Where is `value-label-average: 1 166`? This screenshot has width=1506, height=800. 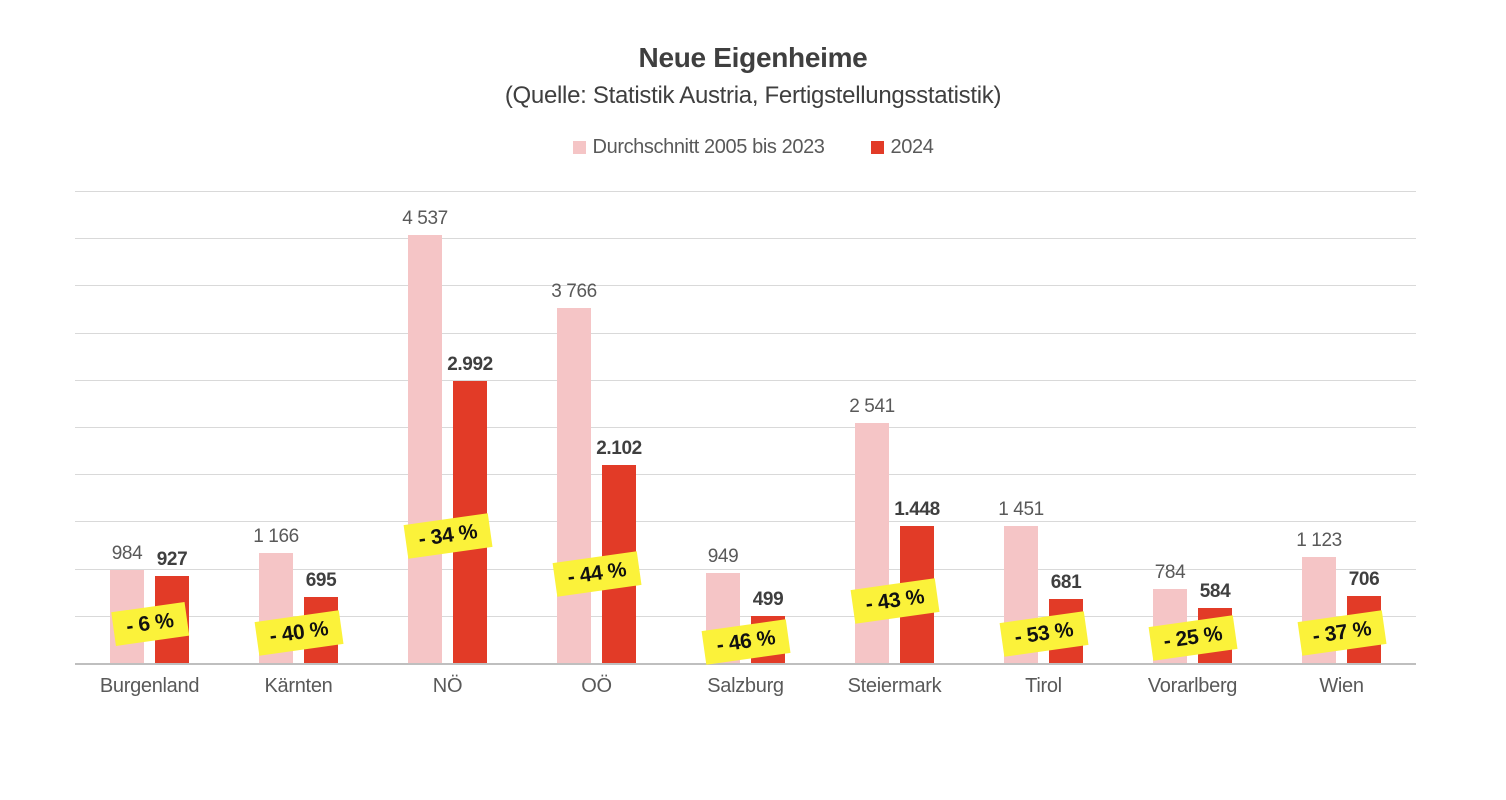 value-label-average: 1 166 is located at coordinates (276, 536).